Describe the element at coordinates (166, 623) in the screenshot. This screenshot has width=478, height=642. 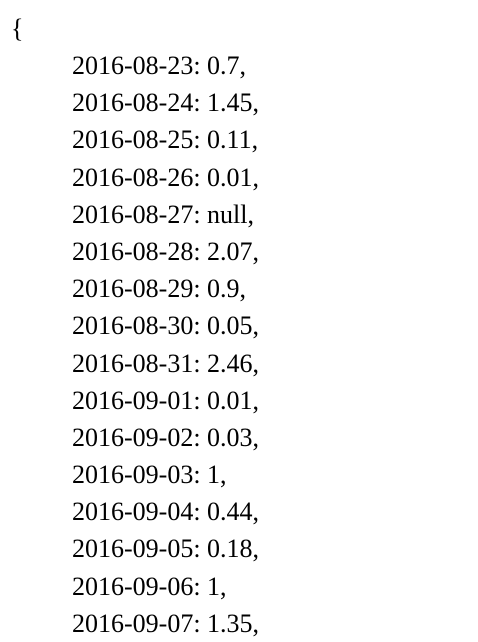
I see `list-item: 2016-09-07: 1.35,` at that location.